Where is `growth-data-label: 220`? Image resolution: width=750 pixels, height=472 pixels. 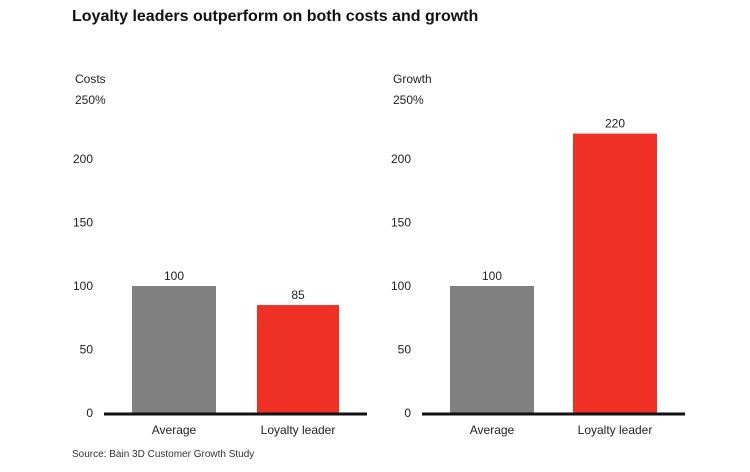
growth-data-label: 220 is located at coordinates (615, 124).